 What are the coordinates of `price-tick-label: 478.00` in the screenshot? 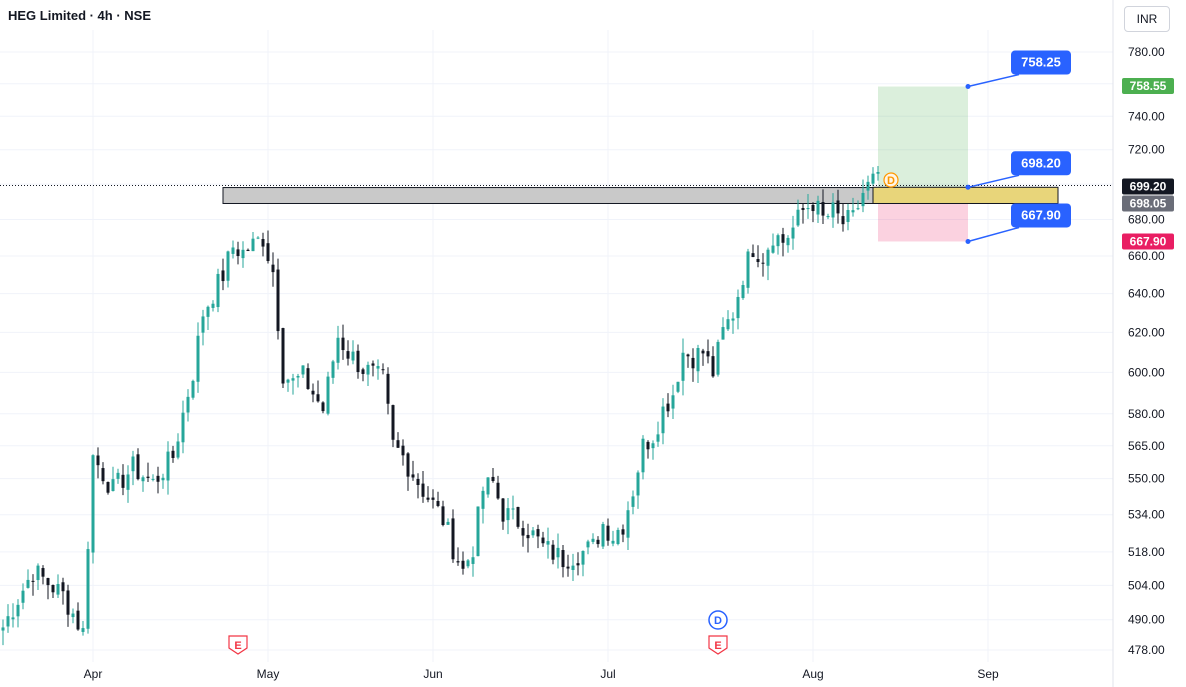 It's located at (1146, 650).